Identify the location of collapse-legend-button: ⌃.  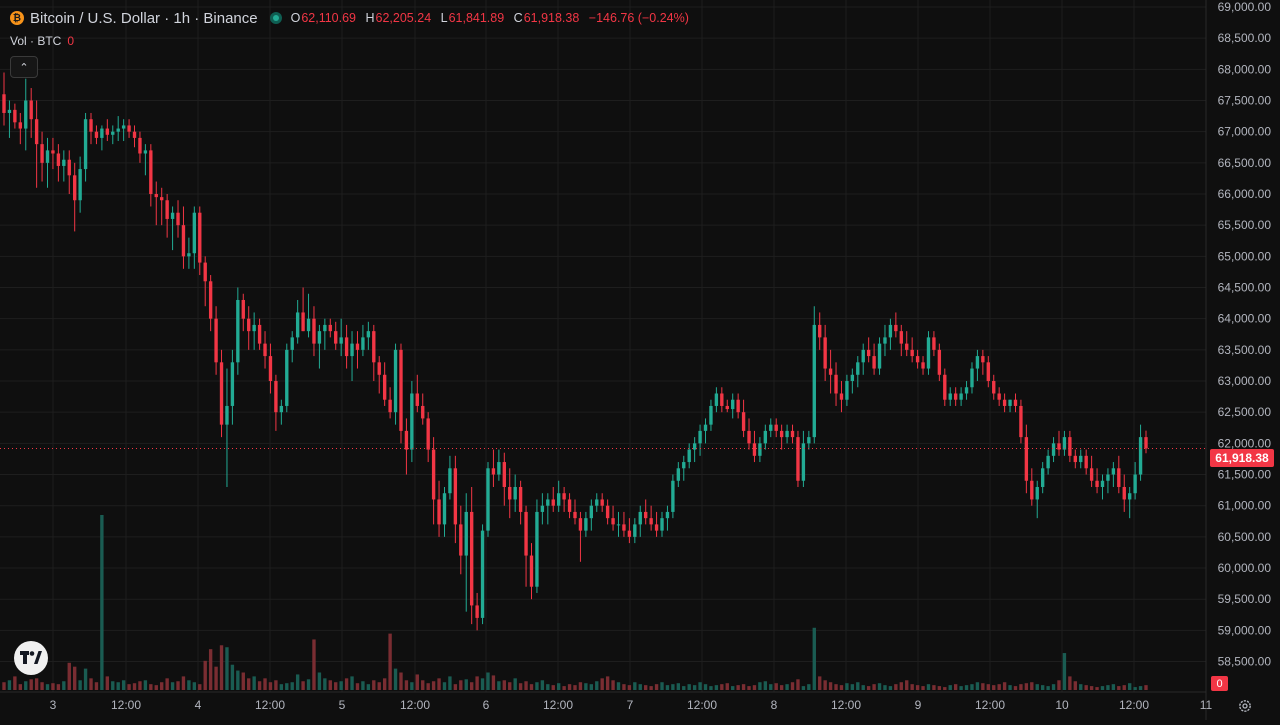
(24, 67).